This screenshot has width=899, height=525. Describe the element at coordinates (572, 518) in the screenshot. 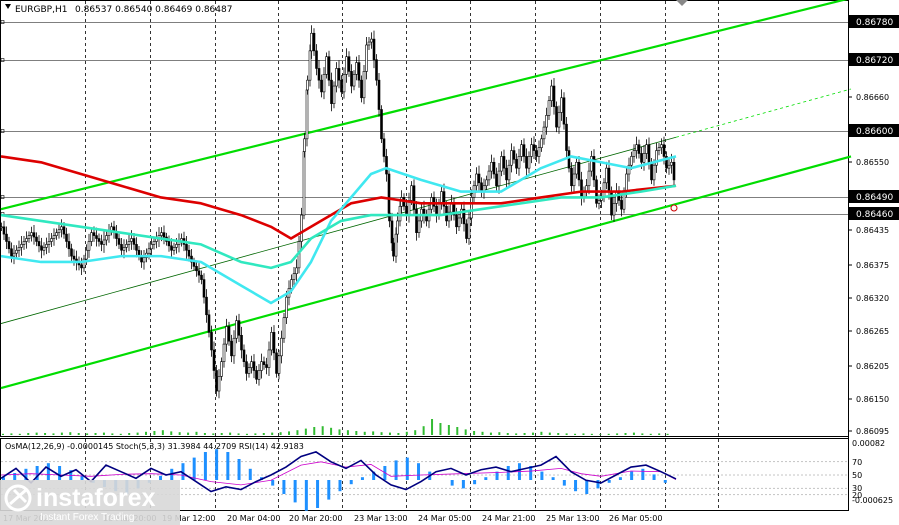

I see `time-tick-label: 25 Mar 13:00` at that location.